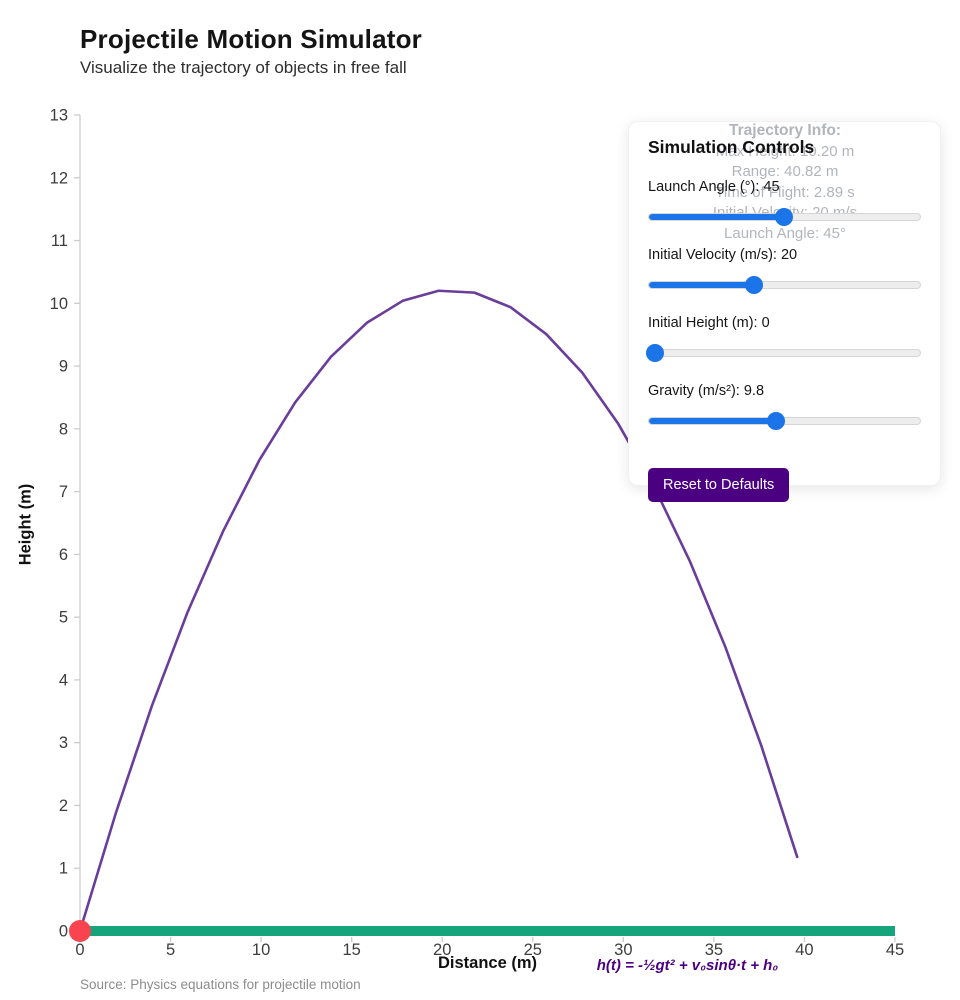 The image size is (960, 1000). What do you see at coordinates (59, 304) in the screenshot?
I see `y-tick-label: 10` at bounding box center [59, 304].